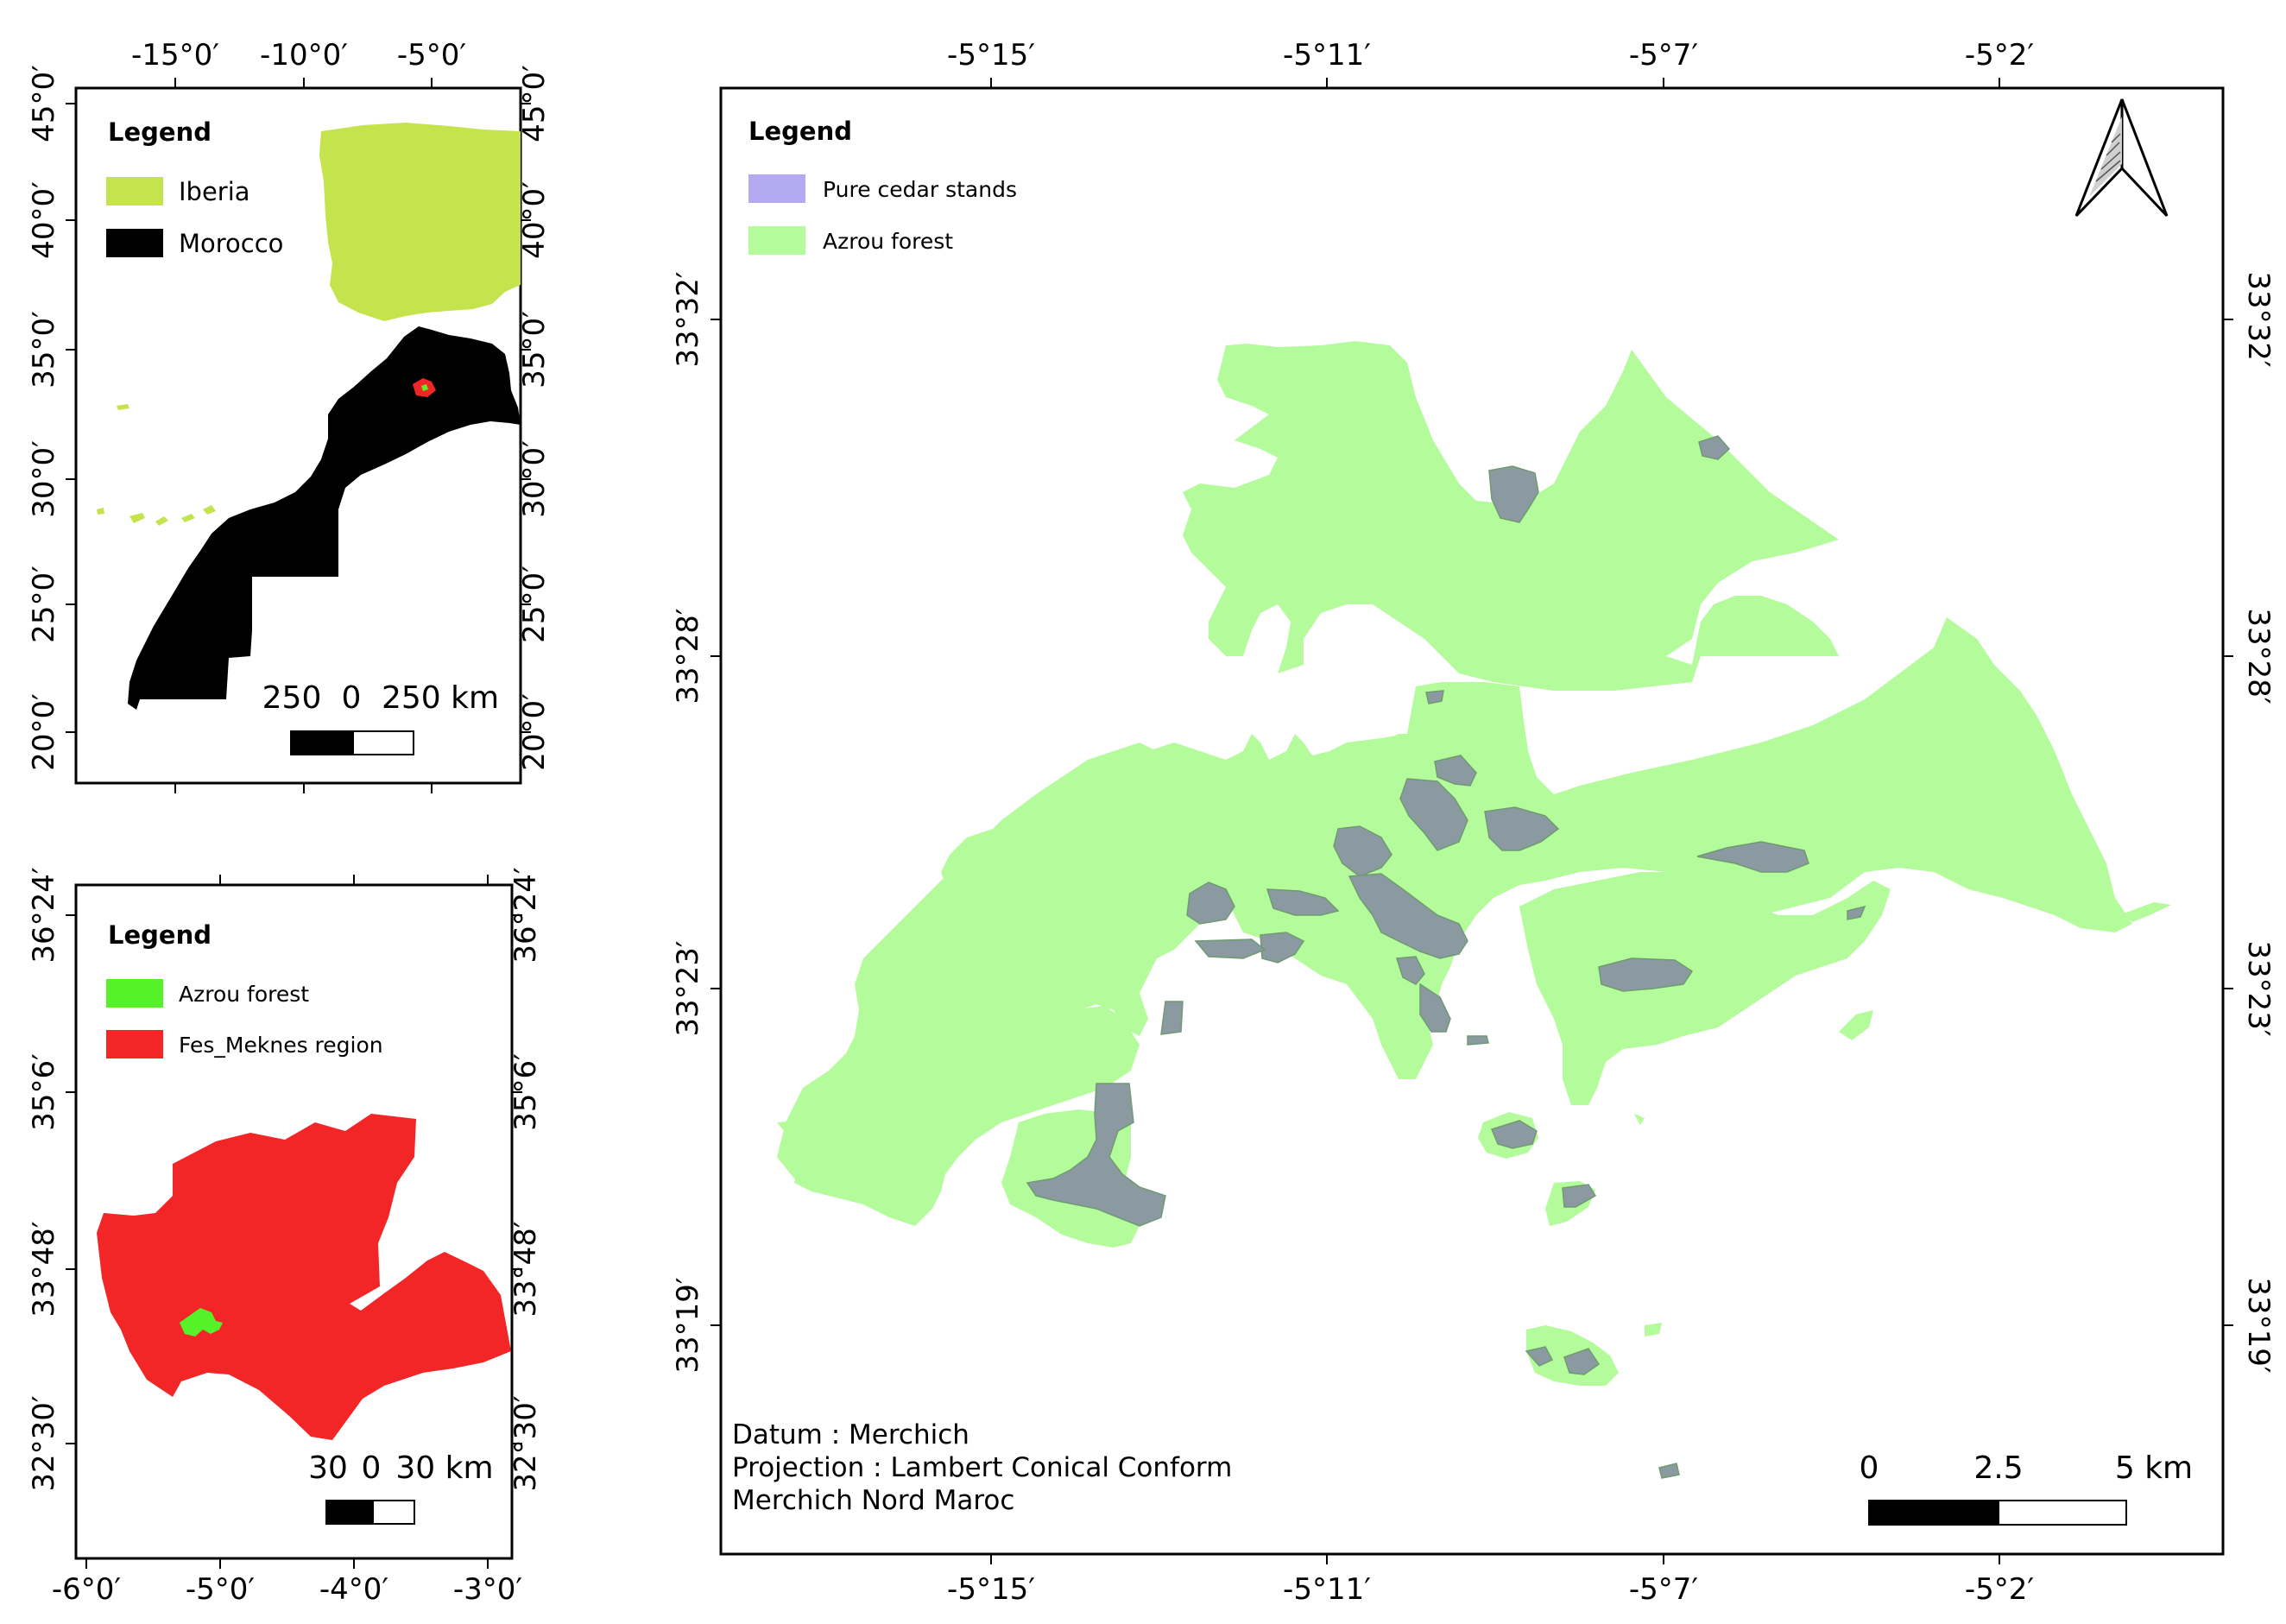  I want to click on forest-polygon-west, so click(846, 1152).